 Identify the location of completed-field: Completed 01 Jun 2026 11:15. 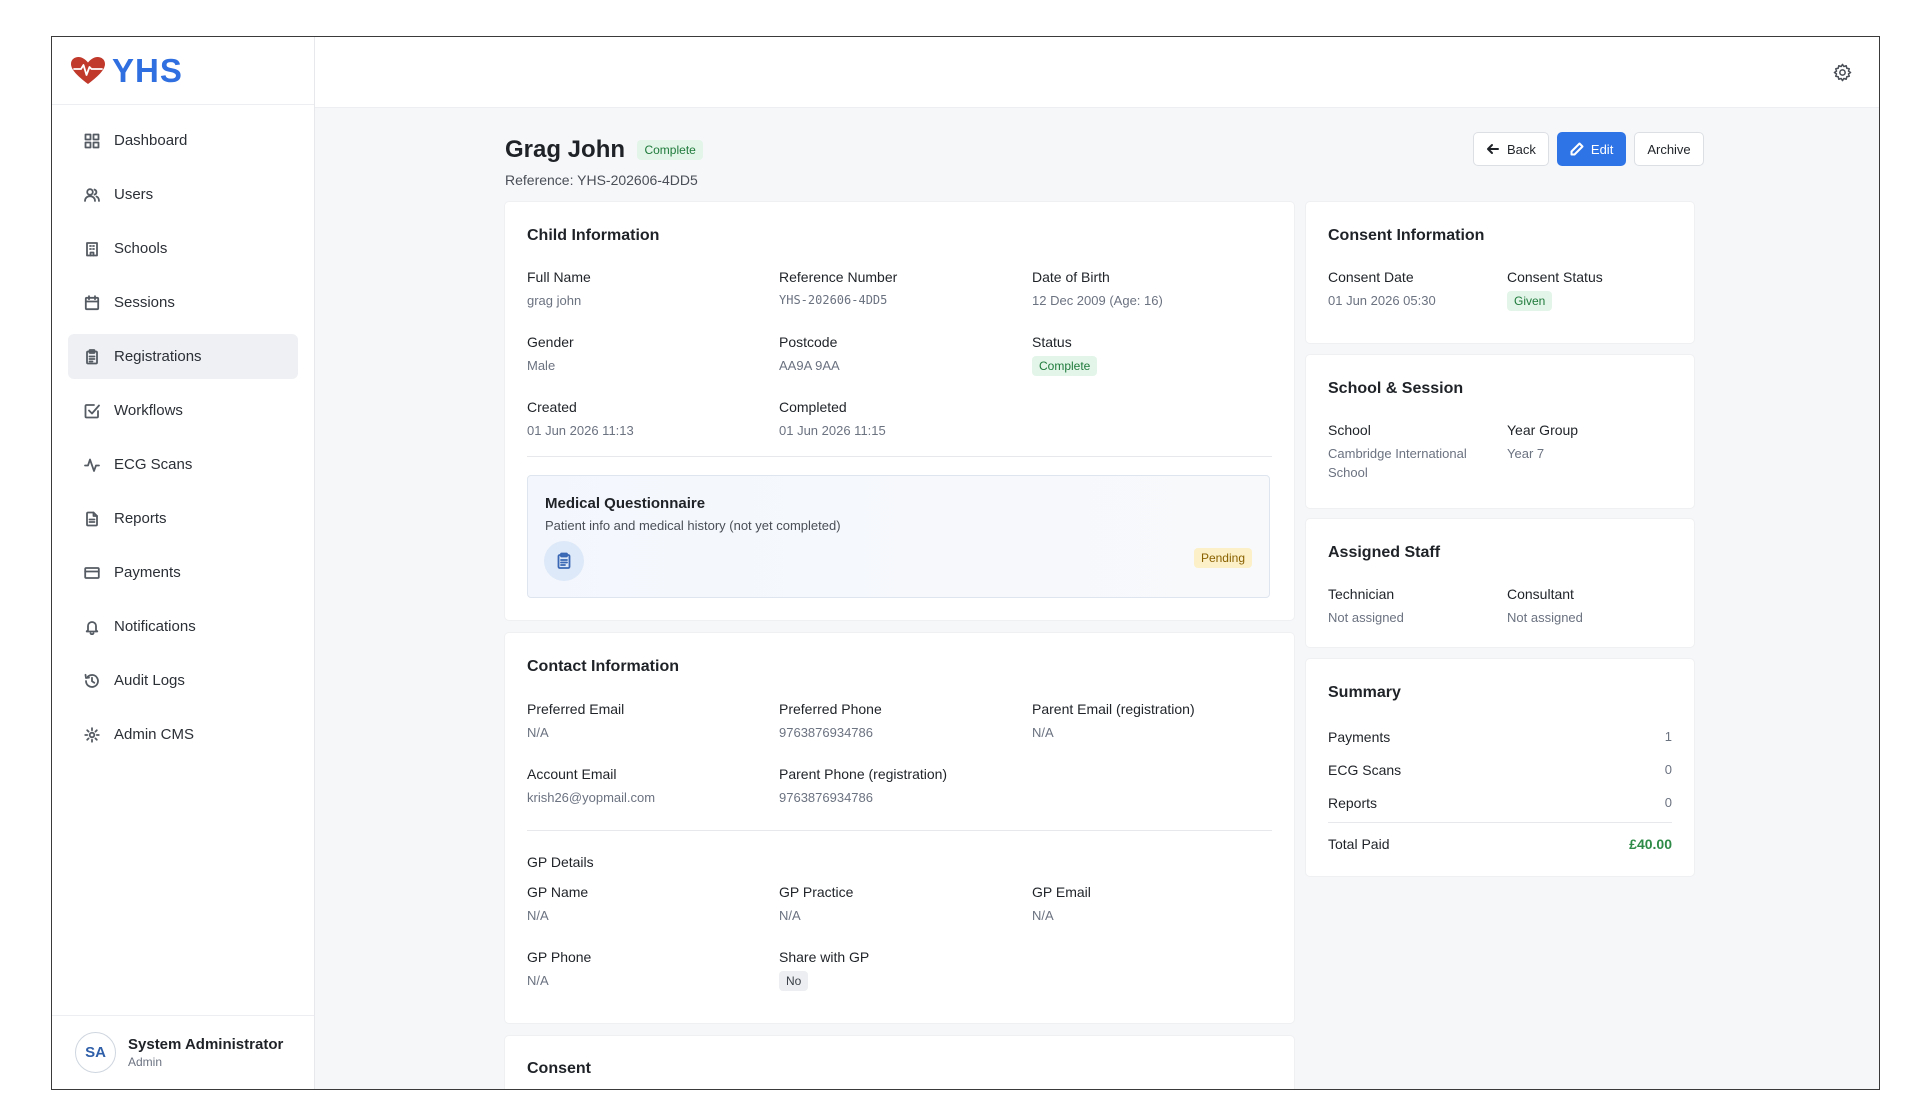
(832, 418).